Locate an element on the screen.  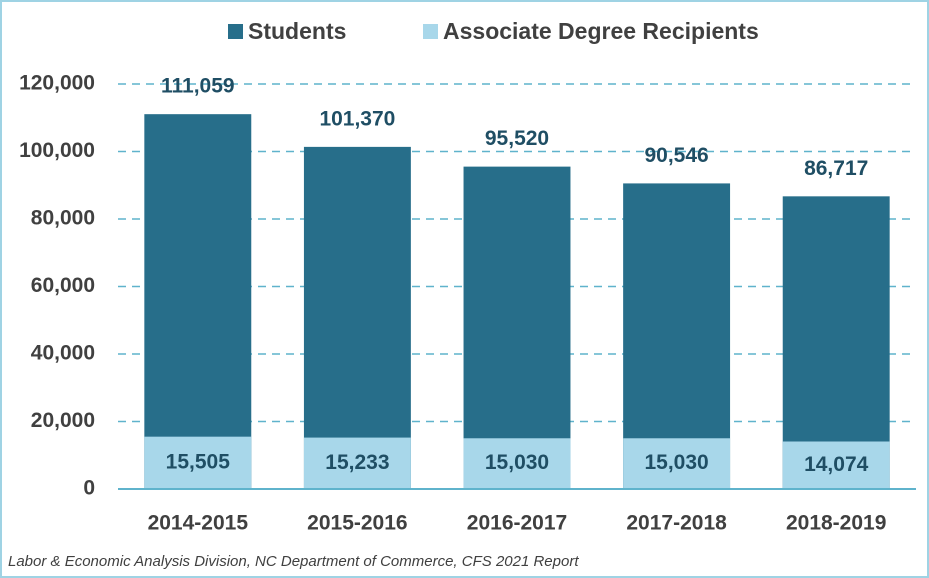
x-tick-label: 2018-2019 is located at coordinates (836, 523).